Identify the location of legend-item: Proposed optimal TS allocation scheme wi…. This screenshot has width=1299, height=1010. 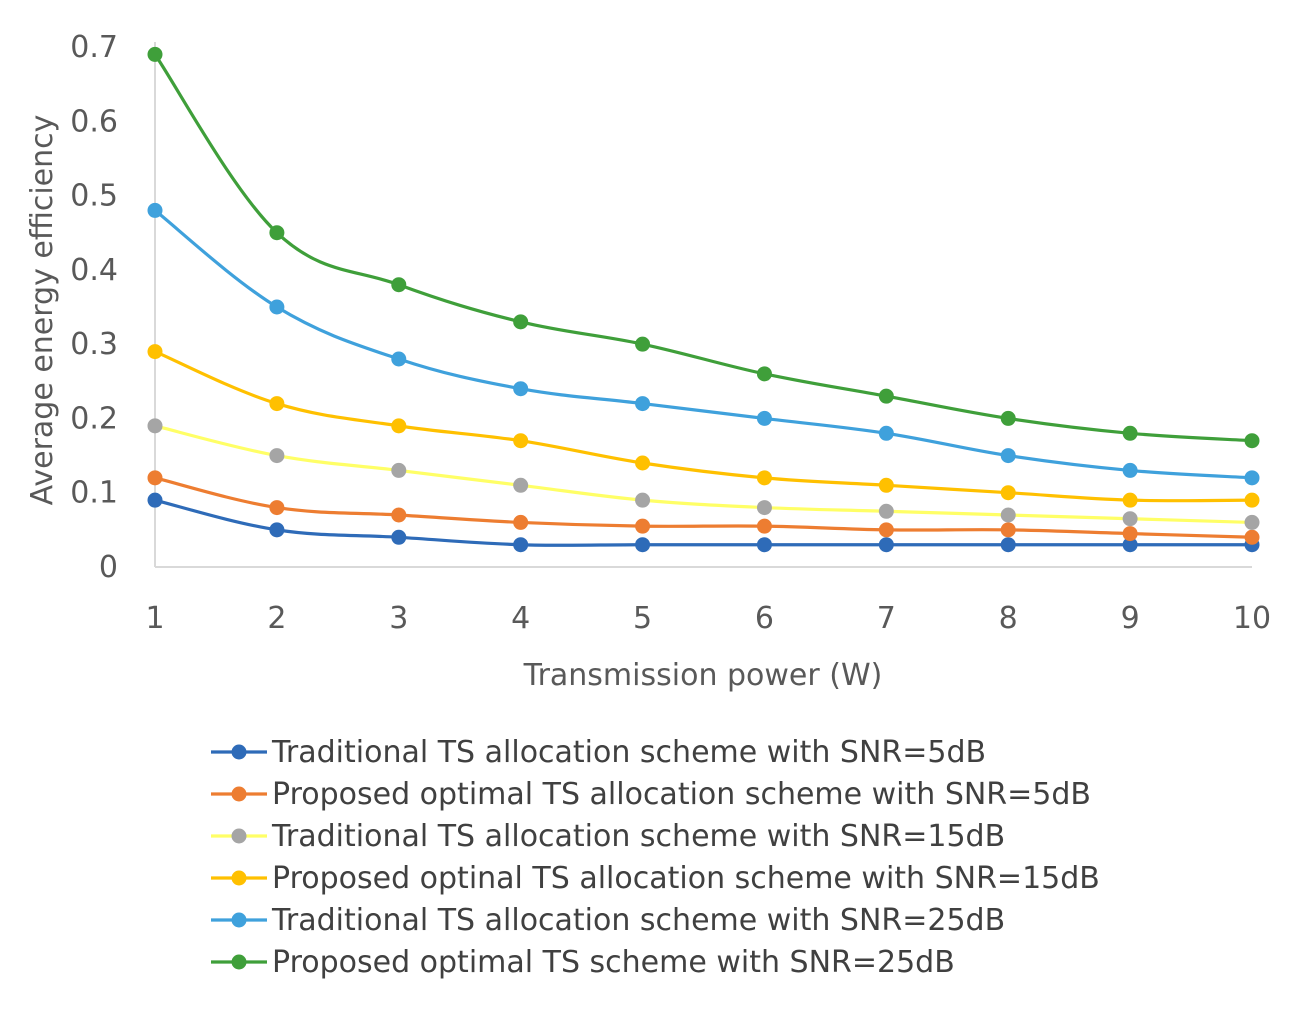
(651, 794).